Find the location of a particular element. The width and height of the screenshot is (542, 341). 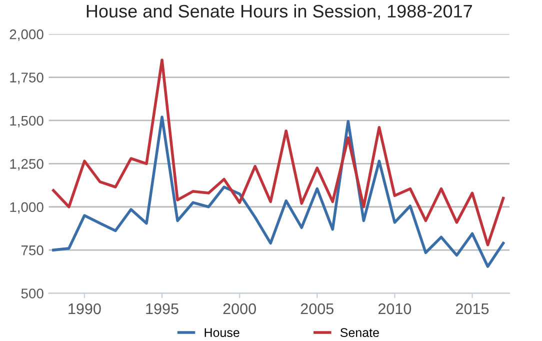

x-tick-label: 2010 is located at coordinates (395, 308).